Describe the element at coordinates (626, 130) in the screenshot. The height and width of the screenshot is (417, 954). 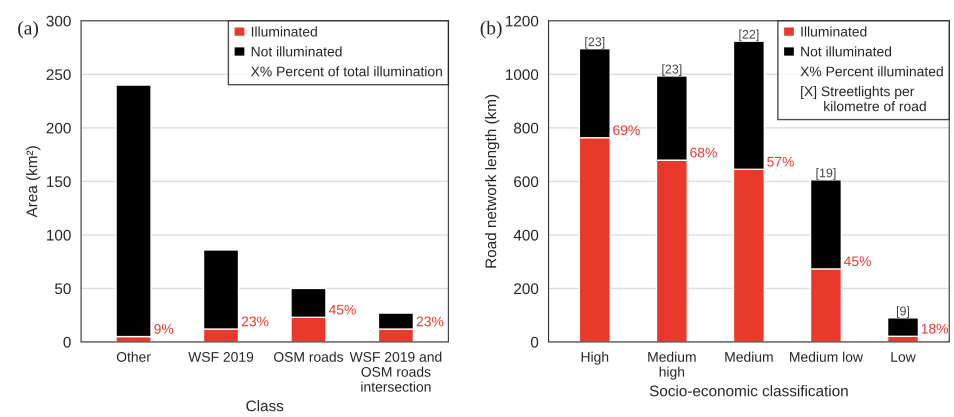
I see `annotation: 69%` at that location.